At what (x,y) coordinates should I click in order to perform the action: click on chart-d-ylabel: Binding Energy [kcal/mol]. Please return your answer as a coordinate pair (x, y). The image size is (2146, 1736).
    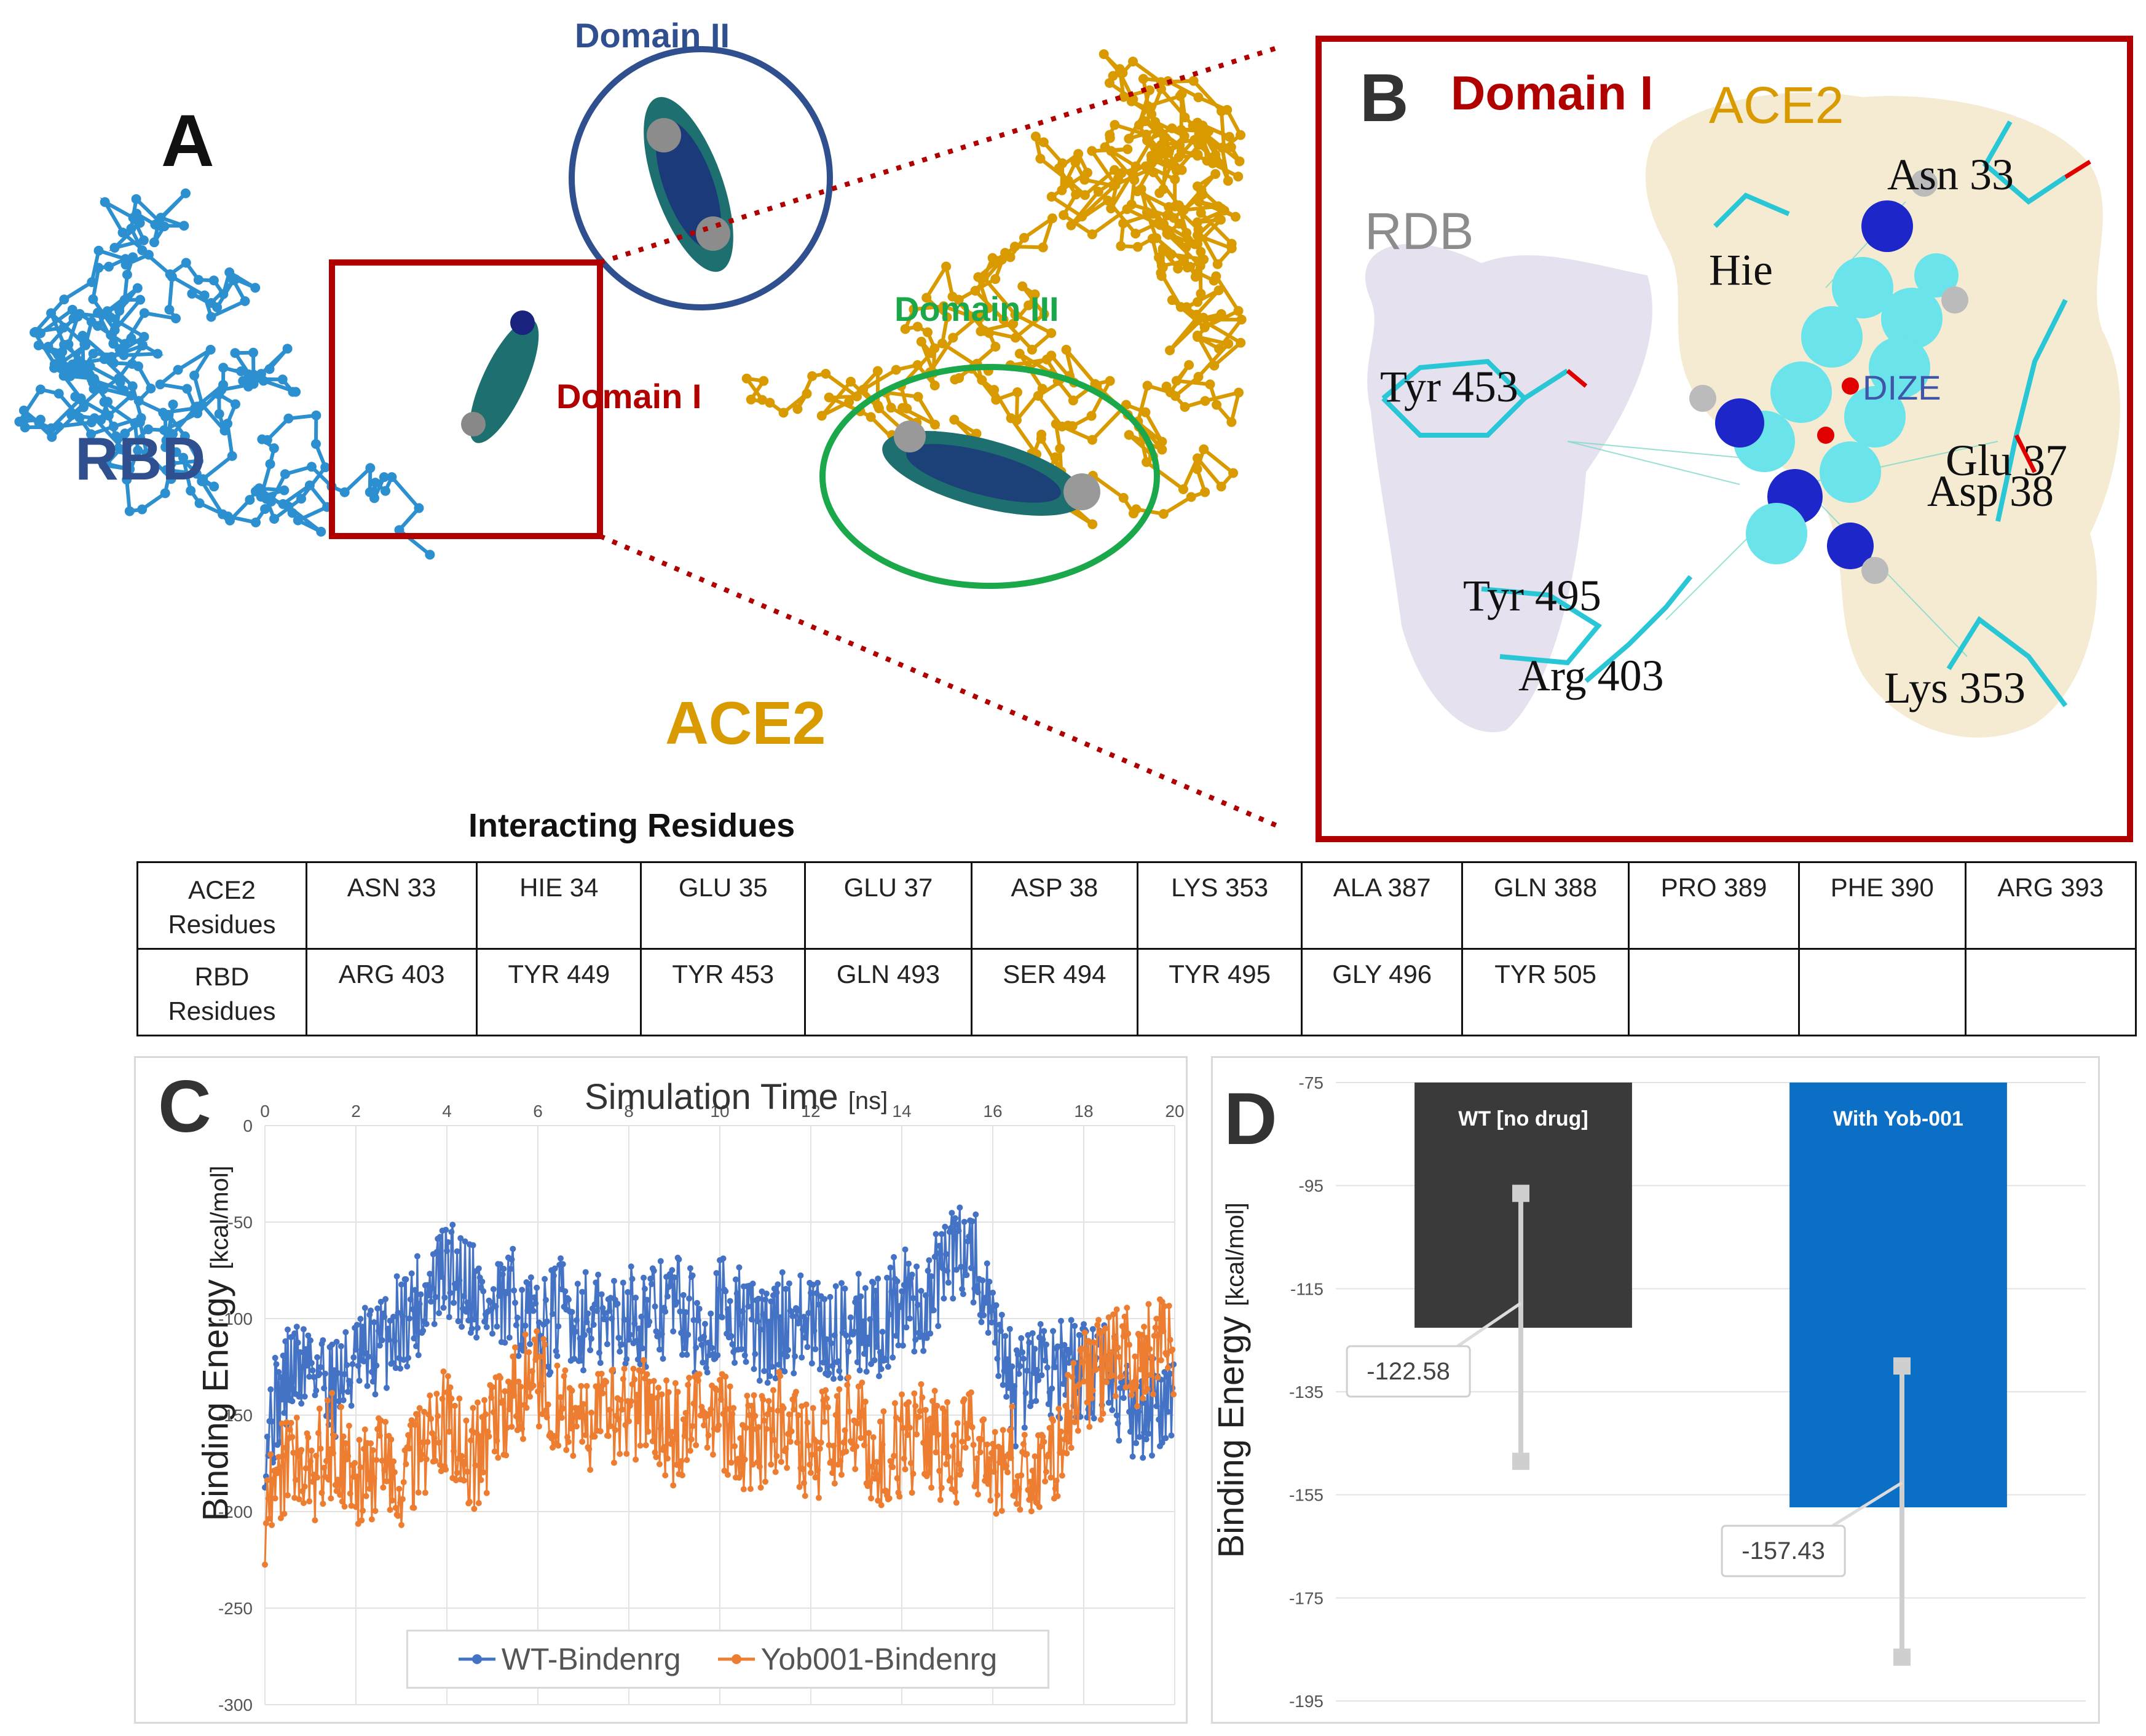
    Looking at the image, I should click on (1231, 1380).